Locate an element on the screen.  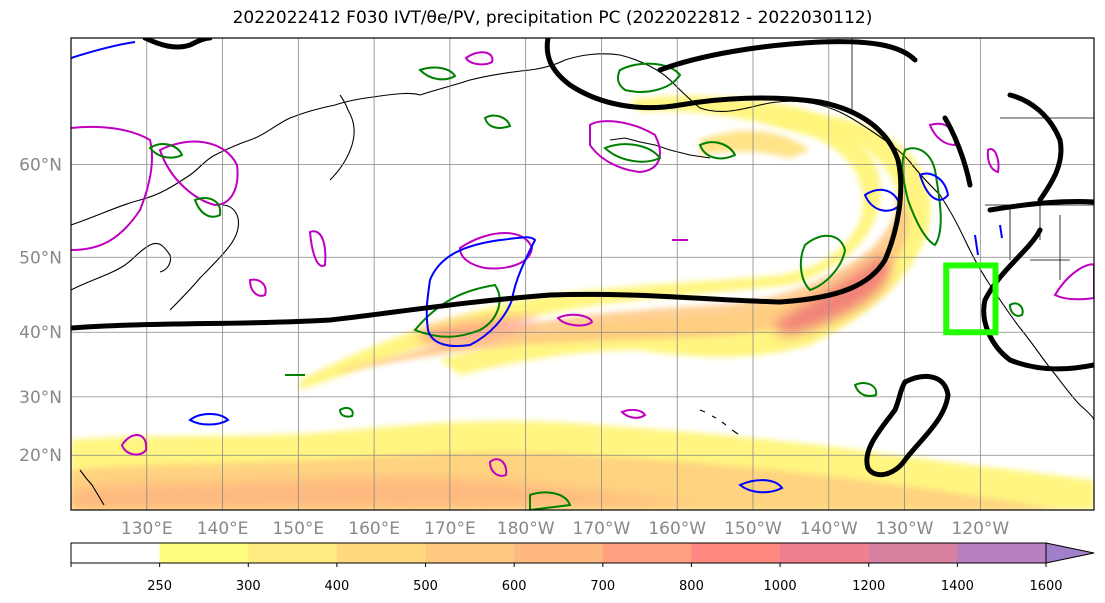
pv-east-contour is located at coordinates (1040, 206).